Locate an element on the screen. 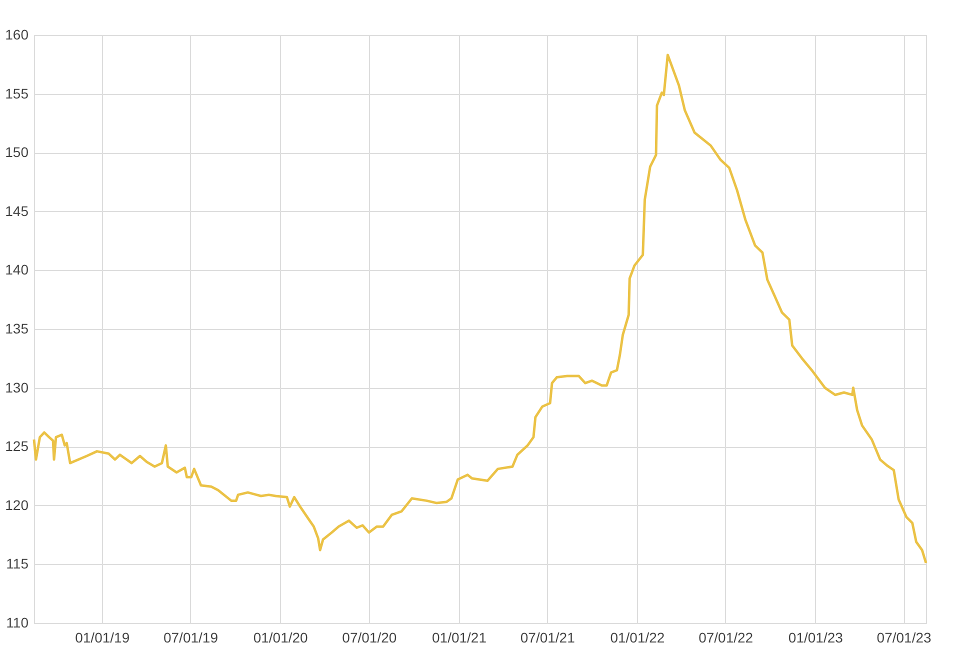 The height and width of the screenshot is (657, 974). y-tick-label: 140 is located at coordinates (17, 270).